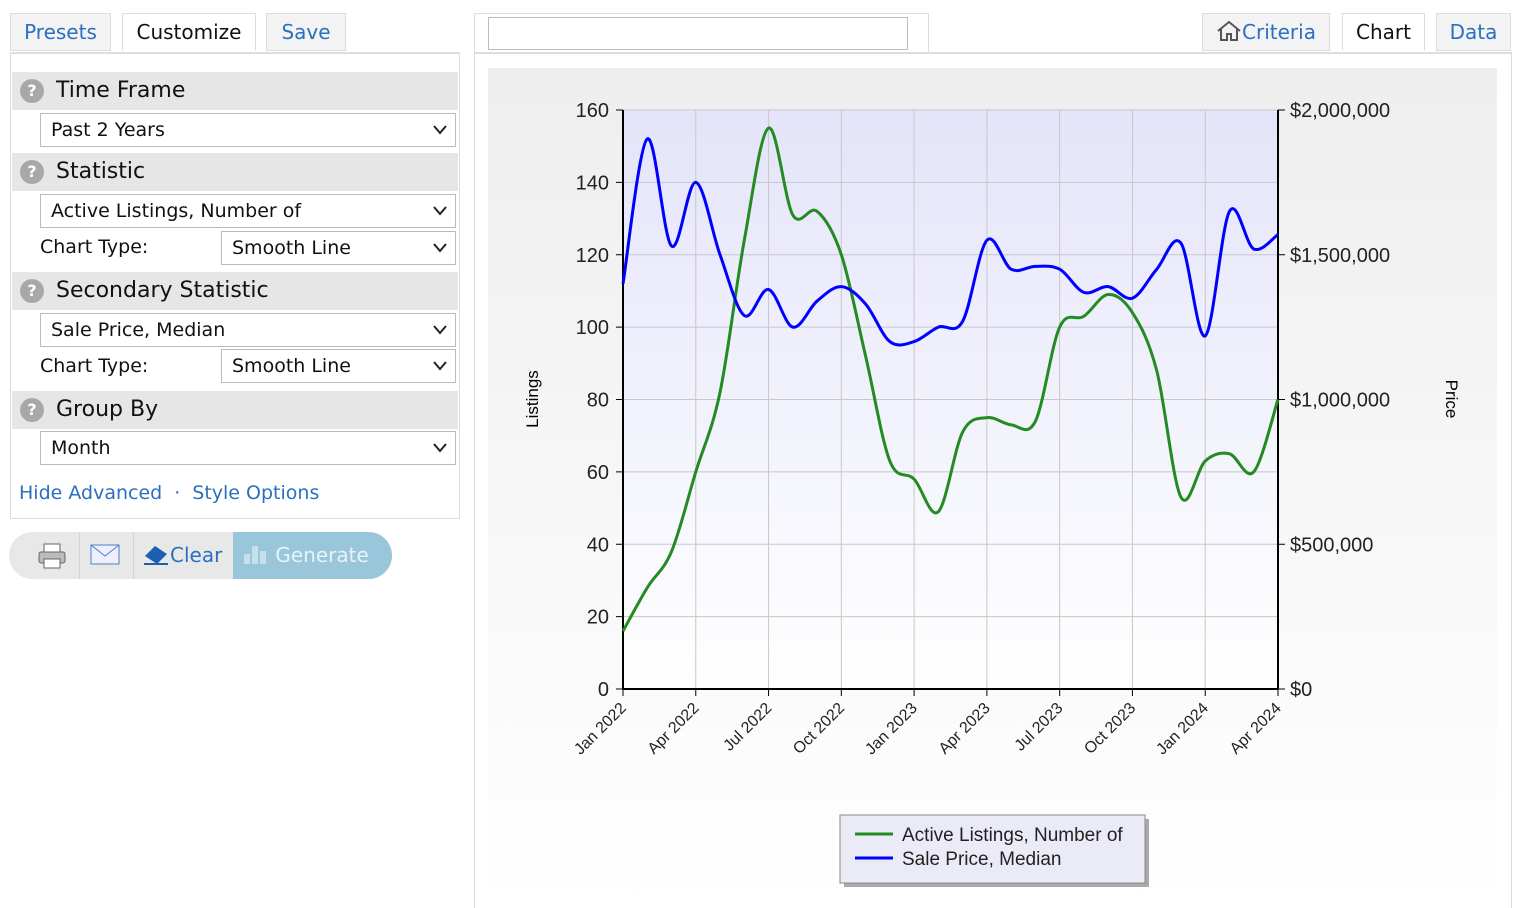  I want to click on section-header: ? Secondary Statistic, so click(235, 291).